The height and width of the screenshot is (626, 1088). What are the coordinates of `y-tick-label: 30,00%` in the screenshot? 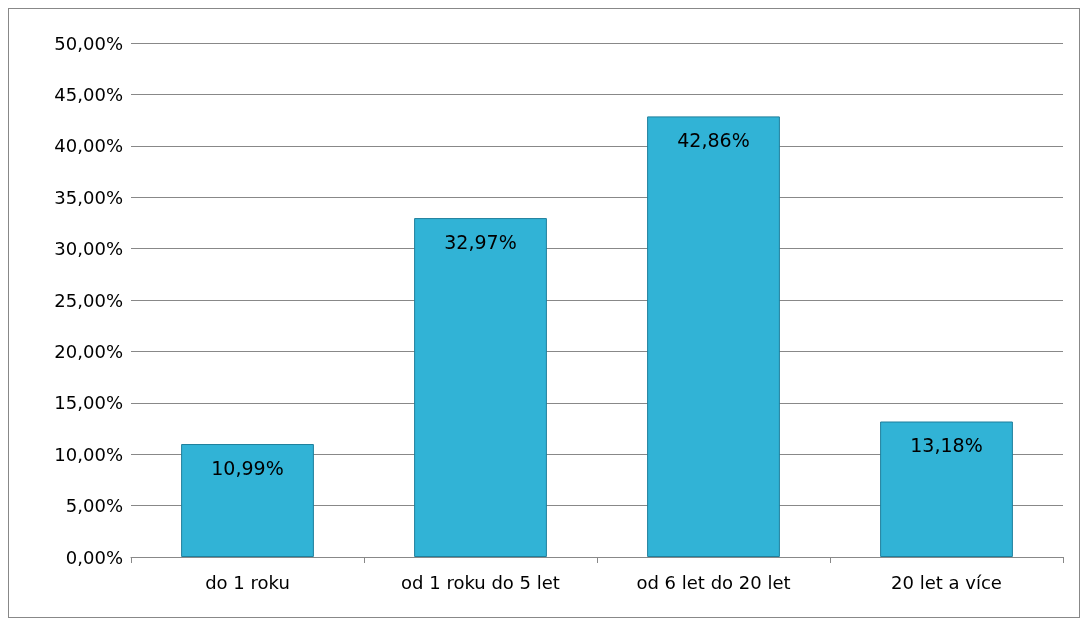 It's located at (88, 249).